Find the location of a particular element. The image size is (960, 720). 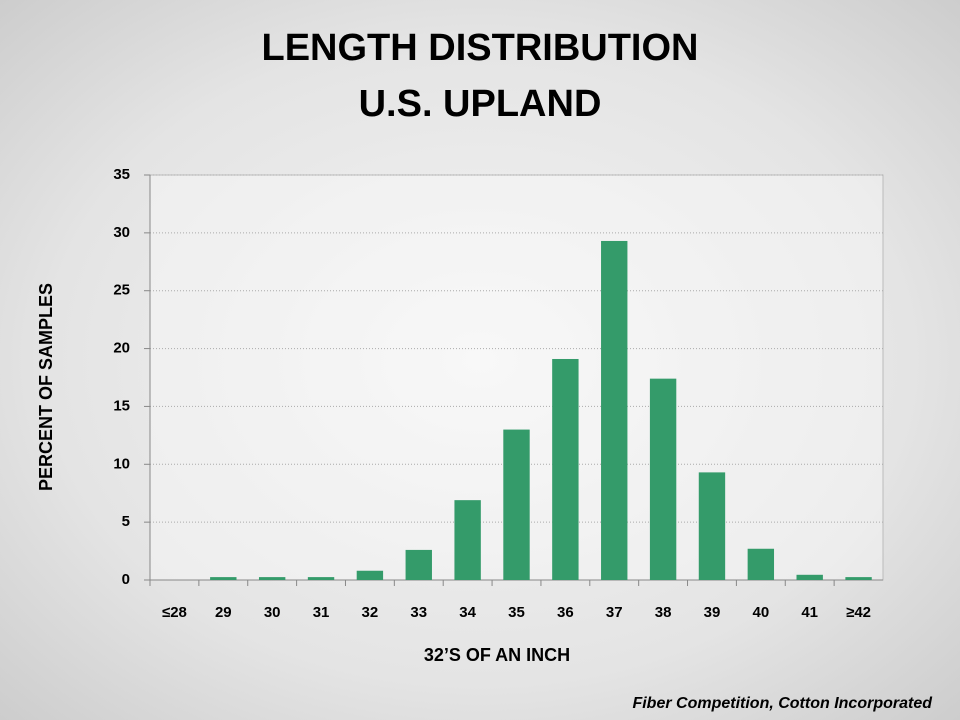

y-tick-label: 30 is located at coordinates (121, 232).